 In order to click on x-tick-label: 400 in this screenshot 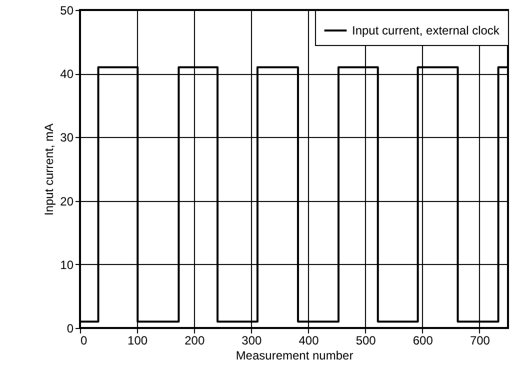, I will do `click(309, 341)`.